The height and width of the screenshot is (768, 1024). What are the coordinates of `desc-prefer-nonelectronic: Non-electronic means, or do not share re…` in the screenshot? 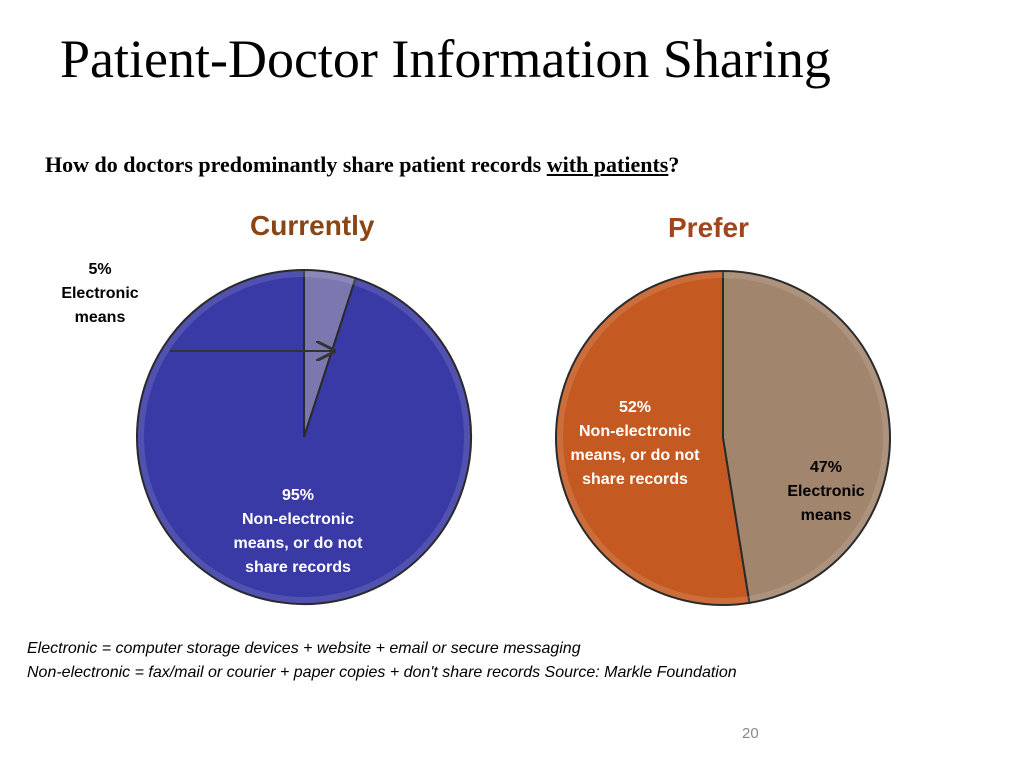 It's located at (635, 455).